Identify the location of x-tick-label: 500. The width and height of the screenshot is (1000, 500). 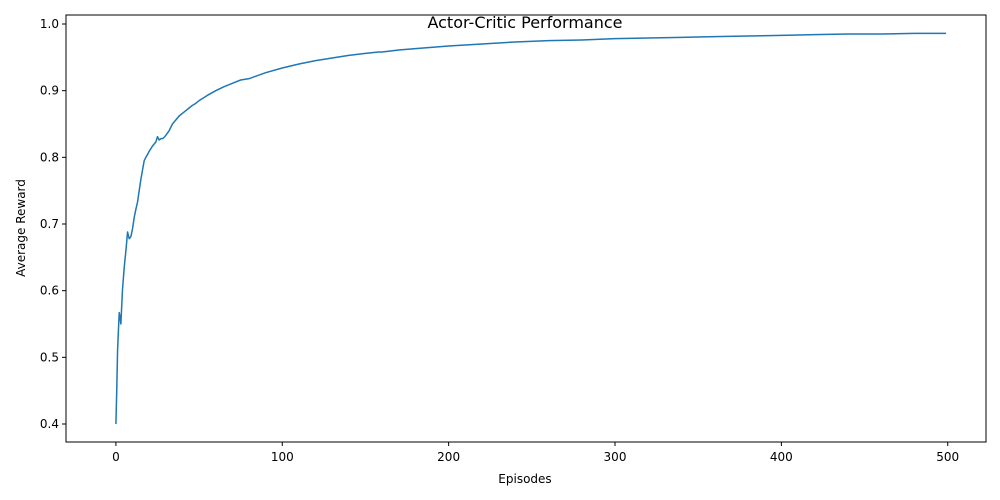
(947, 457).